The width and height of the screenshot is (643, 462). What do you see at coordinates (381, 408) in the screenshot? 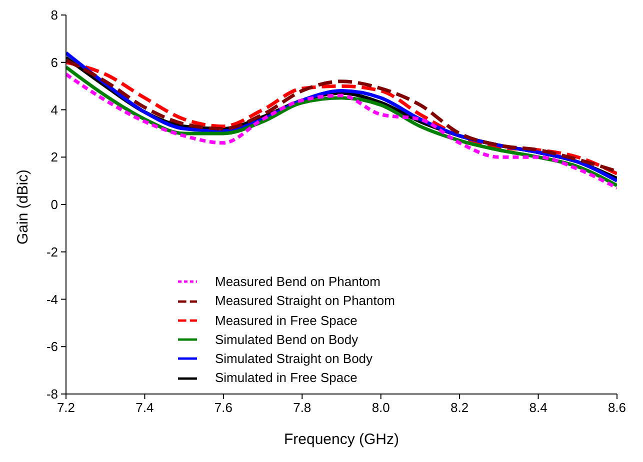
I see `x-tick-label: 8.0` at bounding box center [381, 408].